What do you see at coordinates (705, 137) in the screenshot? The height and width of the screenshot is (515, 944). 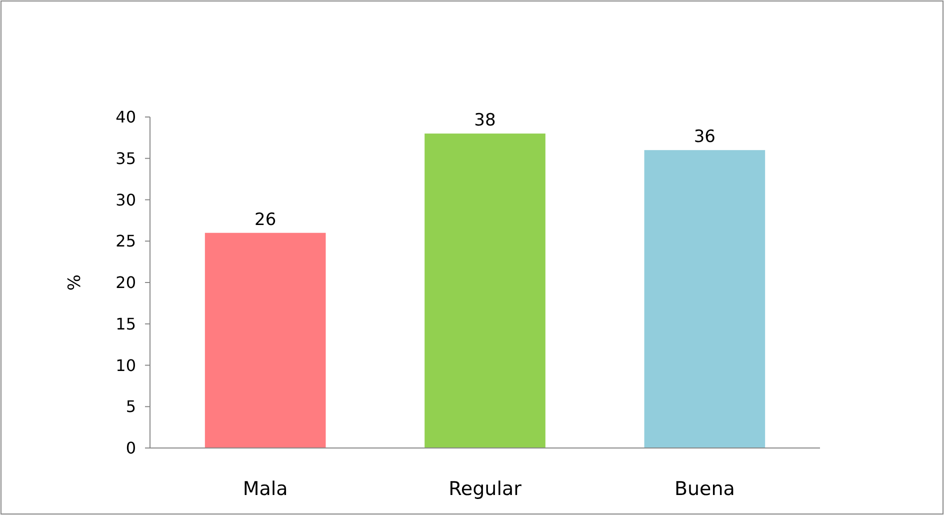 I see `data-label: 36` at bounding box center [705, 137].